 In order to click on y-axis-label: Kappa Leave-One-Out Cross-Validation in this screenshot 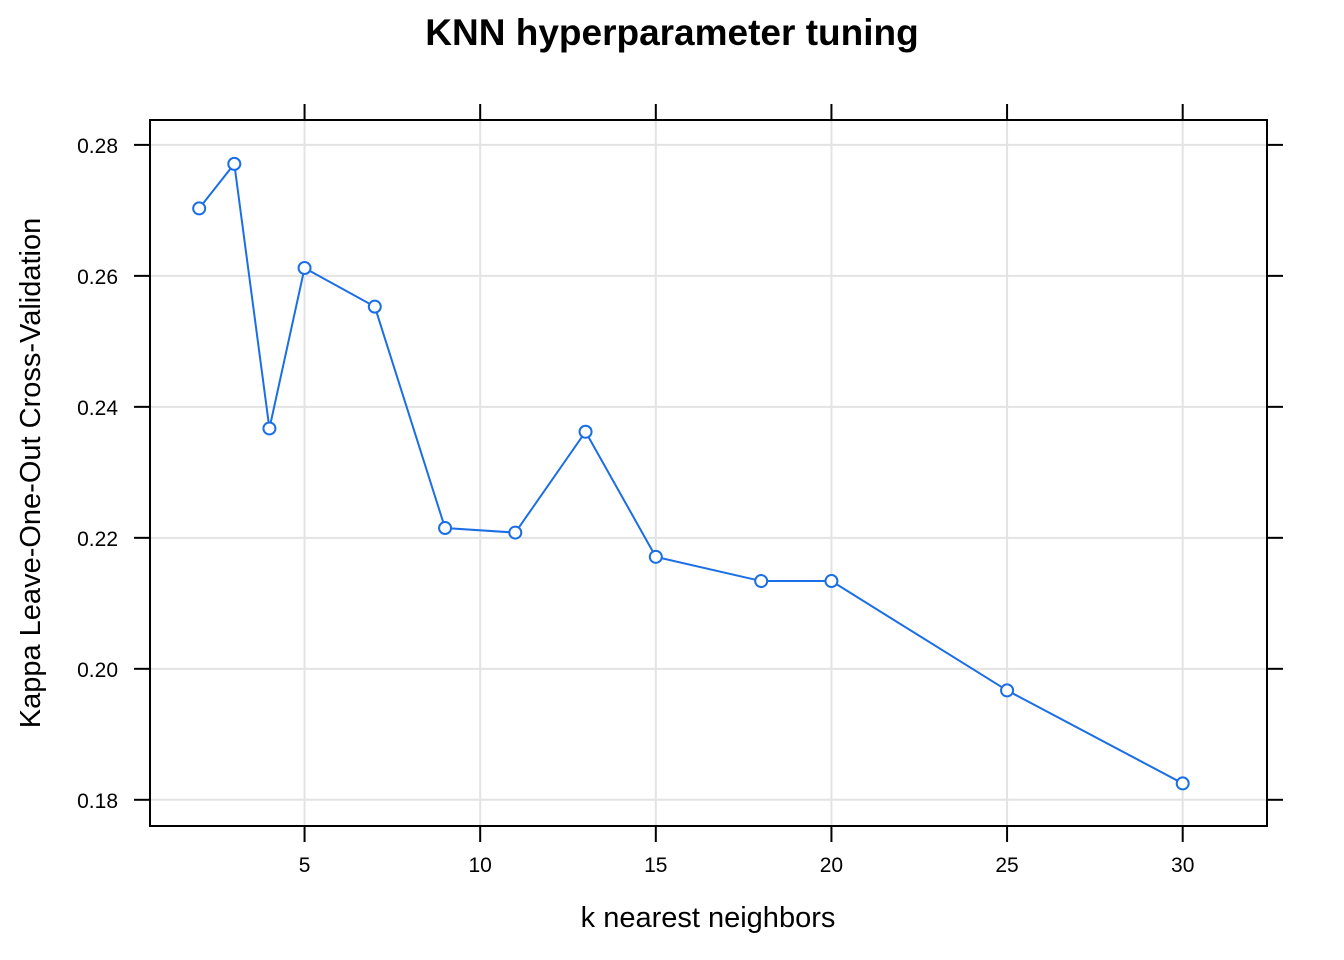, I will do `click(31, 473)`.